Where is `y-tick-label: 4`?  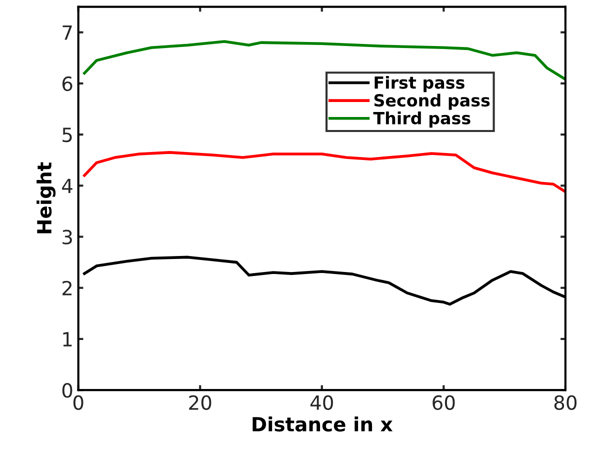
y-tick-label: 4 is located at coordinates (67, 186).